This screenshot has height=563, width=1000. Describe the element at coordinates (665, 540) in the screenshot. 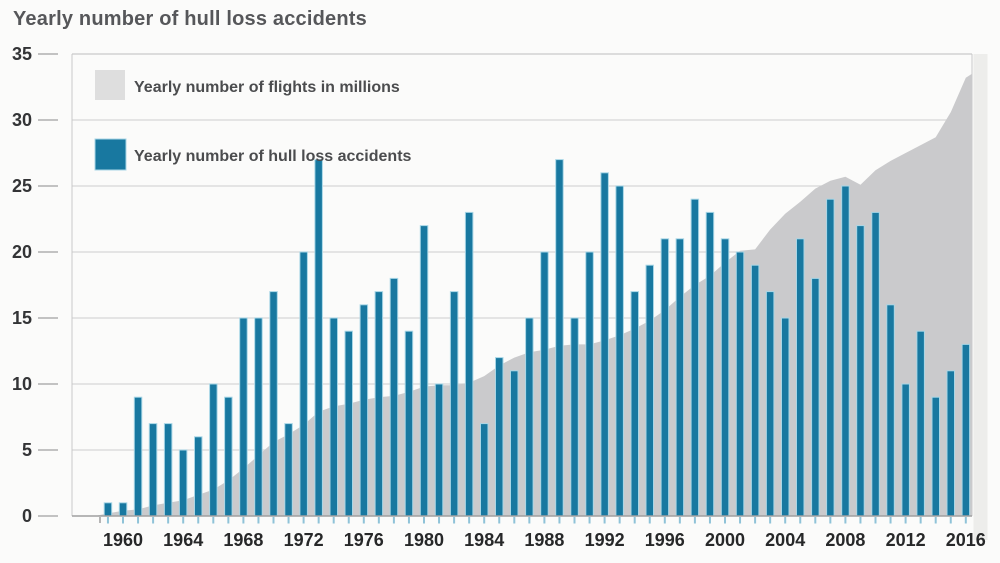

I see `x-axis-label: 1996` at that location.